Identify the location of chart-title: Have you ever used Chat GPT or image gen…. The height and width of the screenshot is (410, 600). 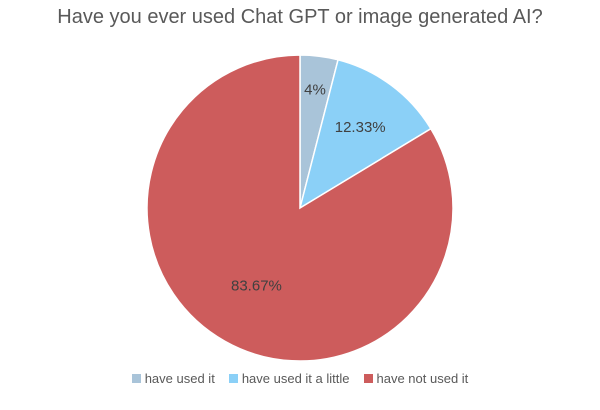
(300, 17).